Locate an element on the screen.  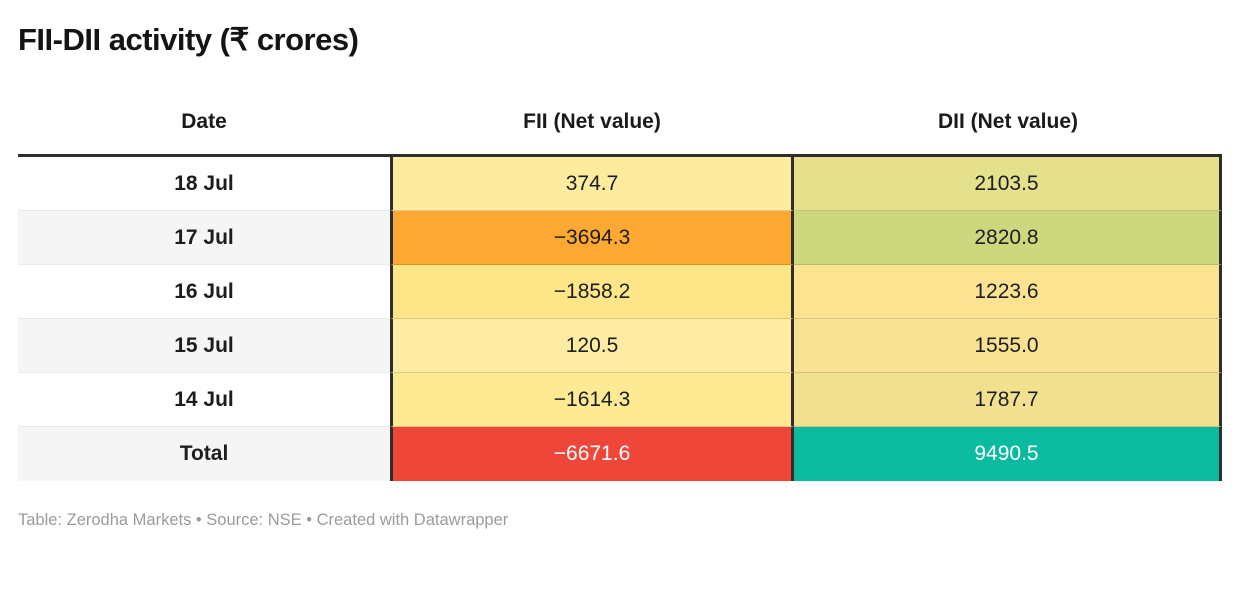
date-cell: 14 Jul is located at coordinates (204, 400).